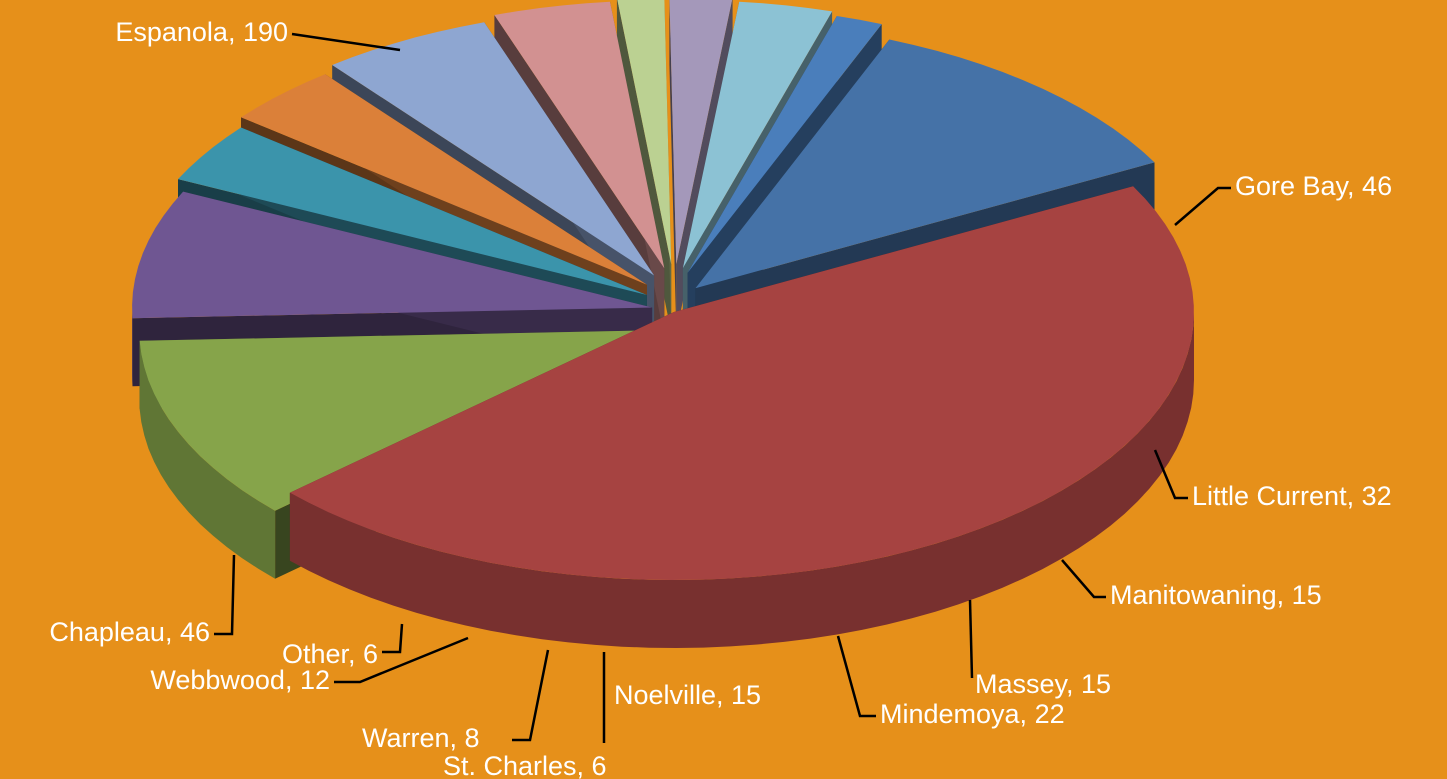  I want to click on data-label: Webbwood, 12, so click(240, 680).